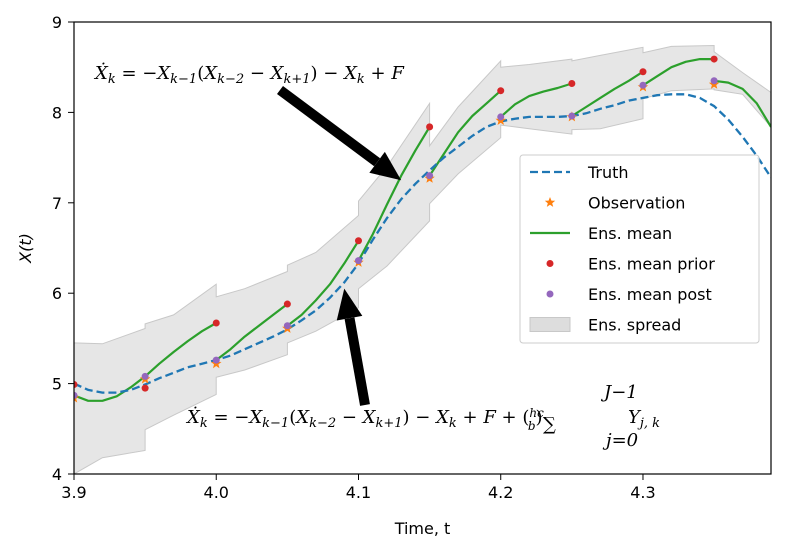 Image resolution: width=786 pixels, height=553 pixels. Describe the element at coordinates (57, 384) in the screenshot. I see `y-tick-label: 5` at that location.